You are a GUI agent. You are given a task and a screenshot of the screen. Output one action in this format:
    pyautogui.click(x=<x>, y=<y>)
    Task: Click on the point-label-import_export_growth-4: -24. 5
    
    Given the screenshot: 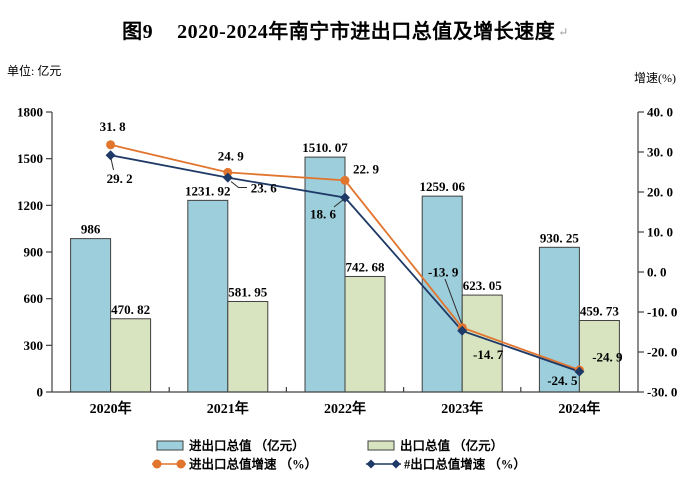 What is the action you would take?
    pyautogui.click(x=562, y=380)
    